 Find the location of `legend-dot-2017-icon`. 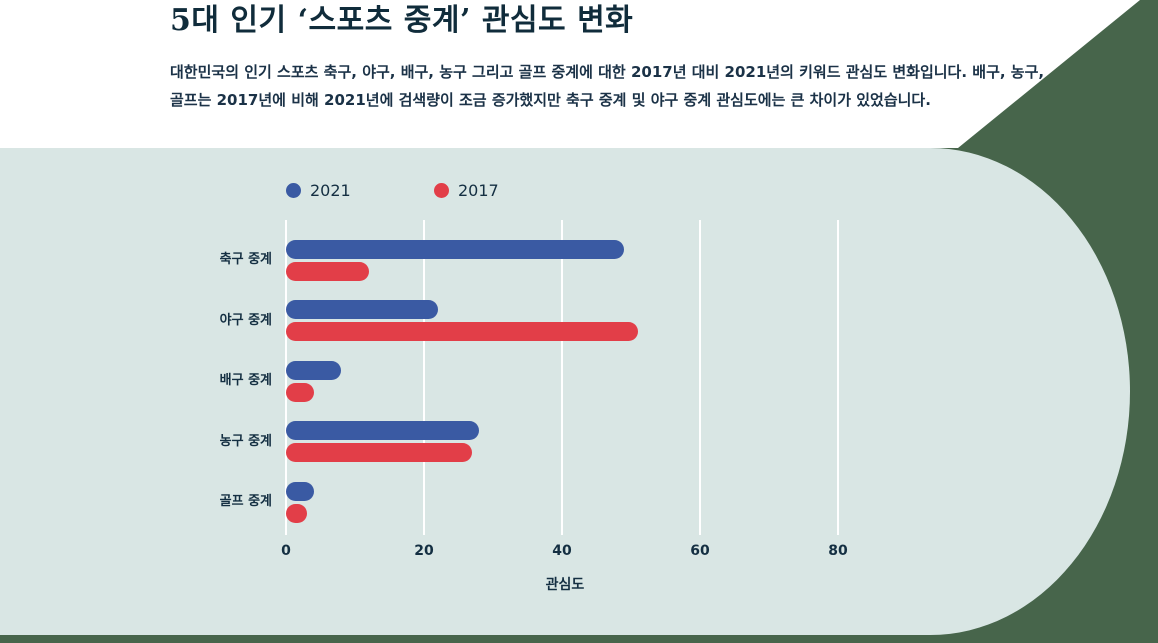

legend-dot-2017-icon is located at coordinates (441, 190).